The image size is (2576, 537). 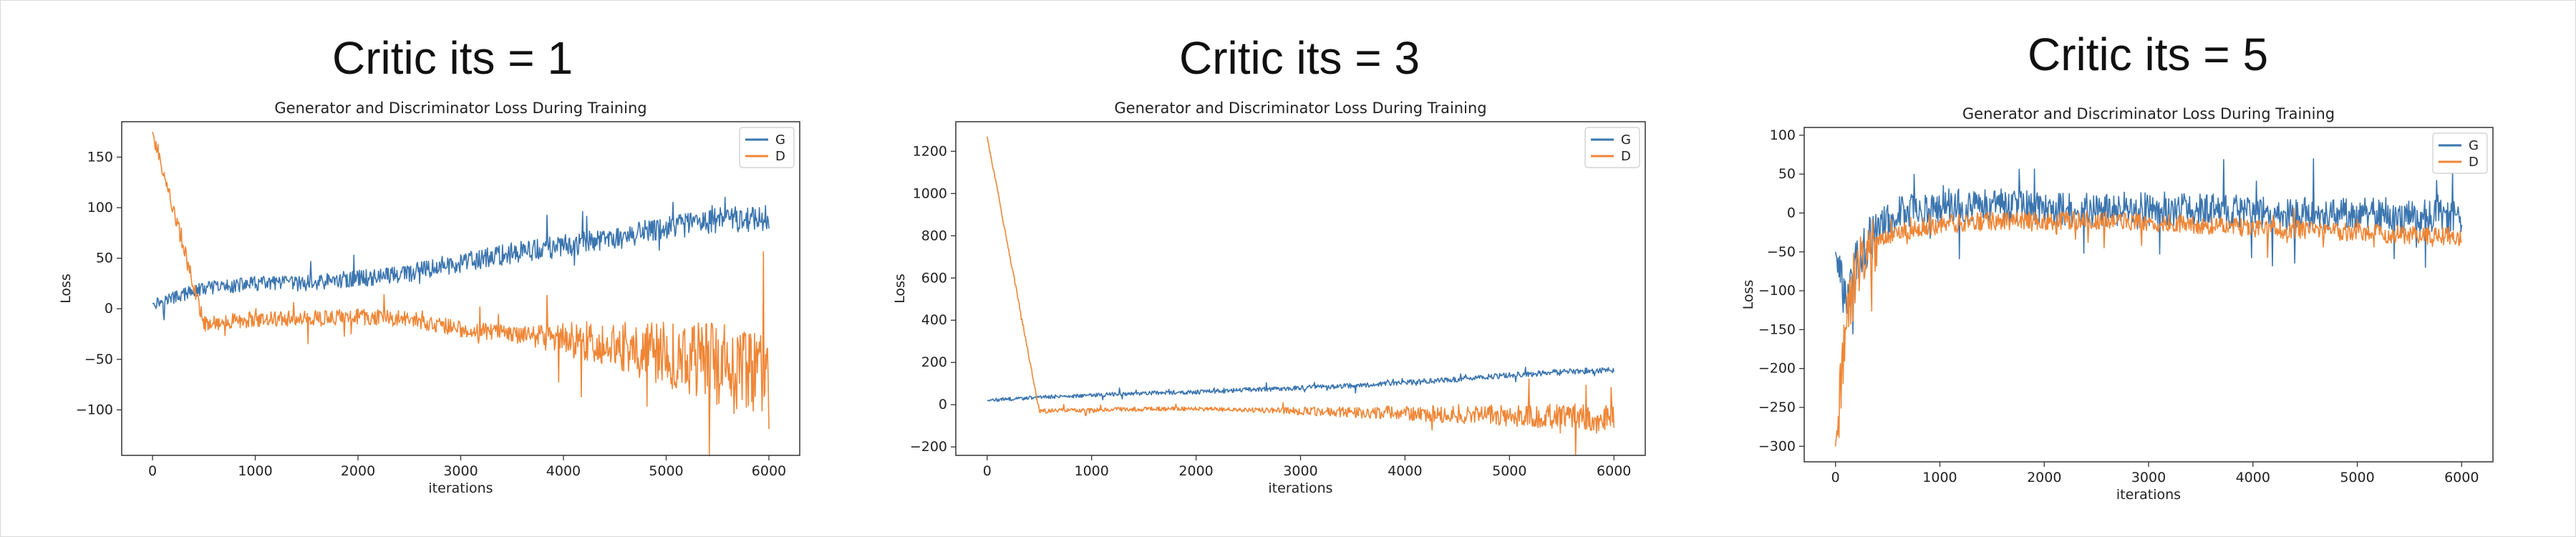 What do you see at coordinates (1777, 407) in the screenshot?
I see `y-tick-label: −250` at bounding box center [1777, 407].